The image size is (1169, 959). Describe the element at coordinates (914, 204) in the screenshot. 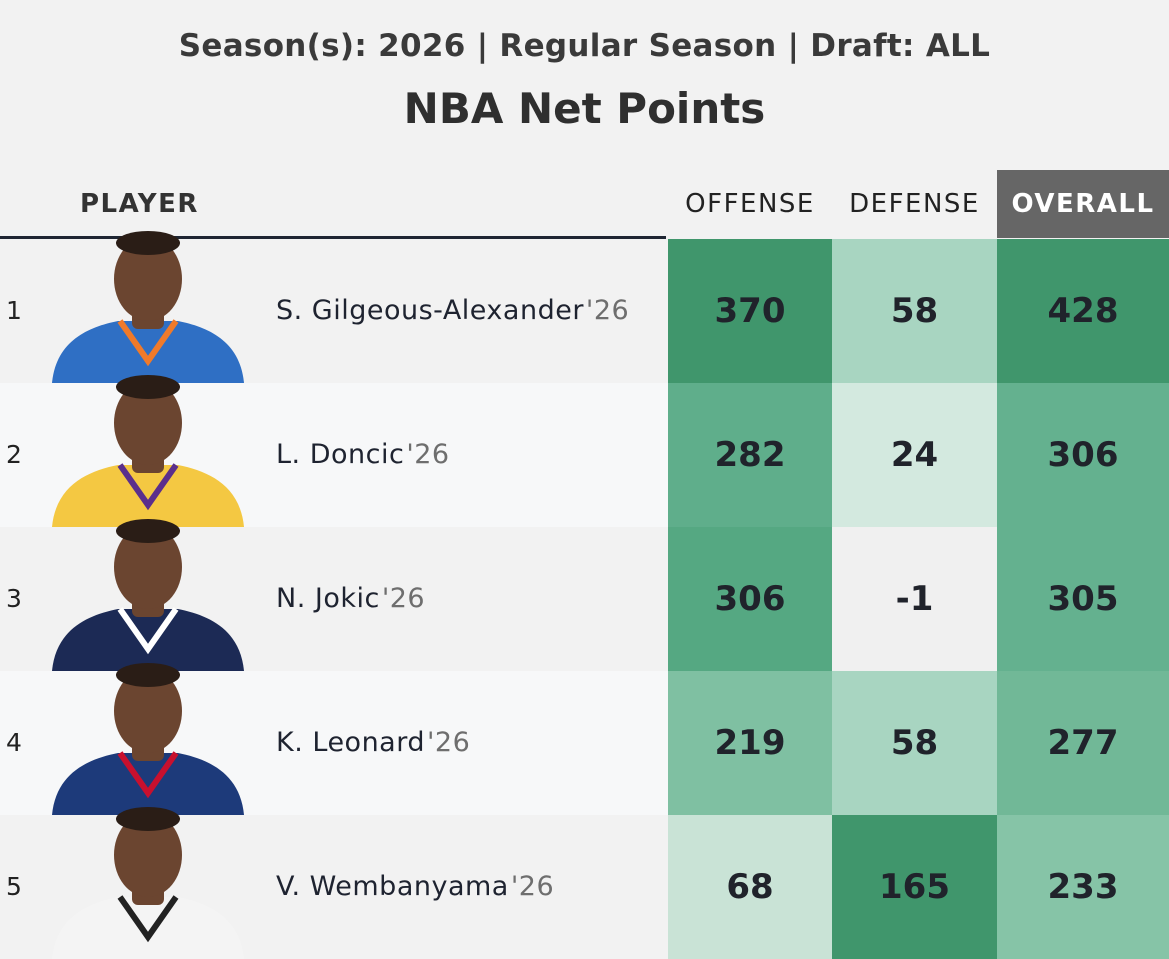

I see `column-header-defense: DEFENSE` at that location.